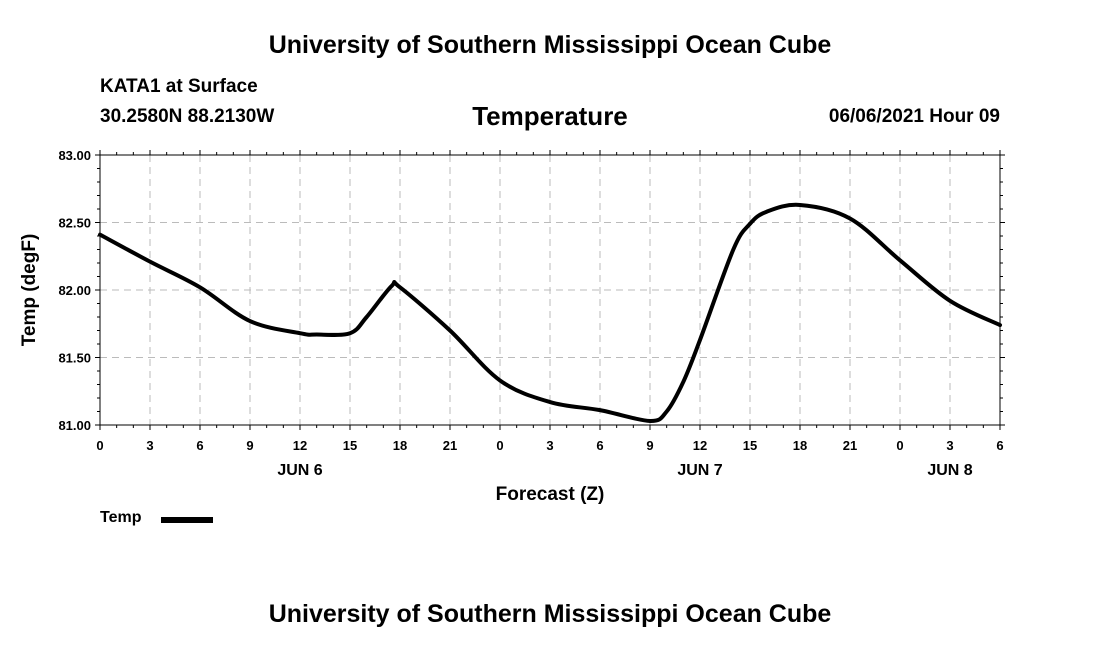 The image size is (1100, 650). What do you see at coordinates (187, 116) in the screenshot?
I see `station-coordinates: 30.2580N 88.2130W` at bounding box center [187, 116].